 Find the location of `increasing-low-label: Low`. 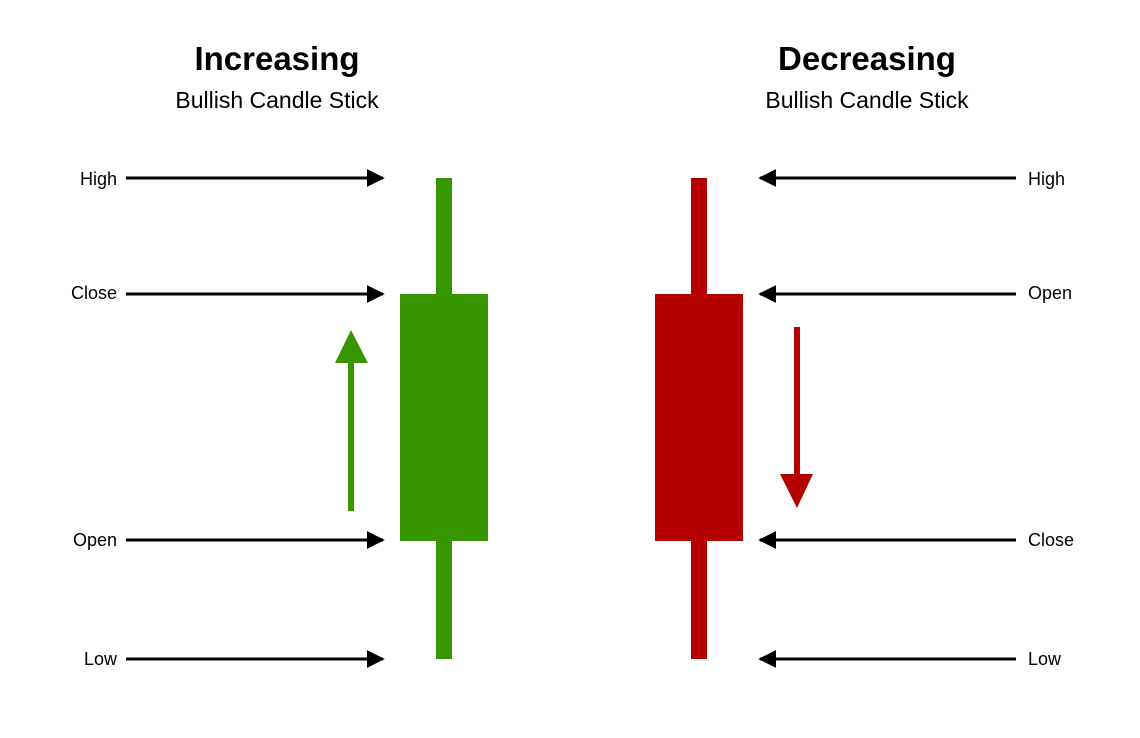

increasing-low-label: Low is located at coordinates (101, 659).